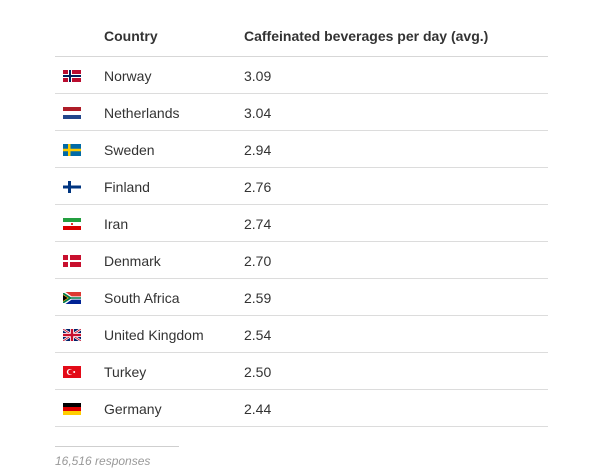 This screenshot has height=470, width=607. I want to click on beverage-value: 2.94, so click(258, 150).